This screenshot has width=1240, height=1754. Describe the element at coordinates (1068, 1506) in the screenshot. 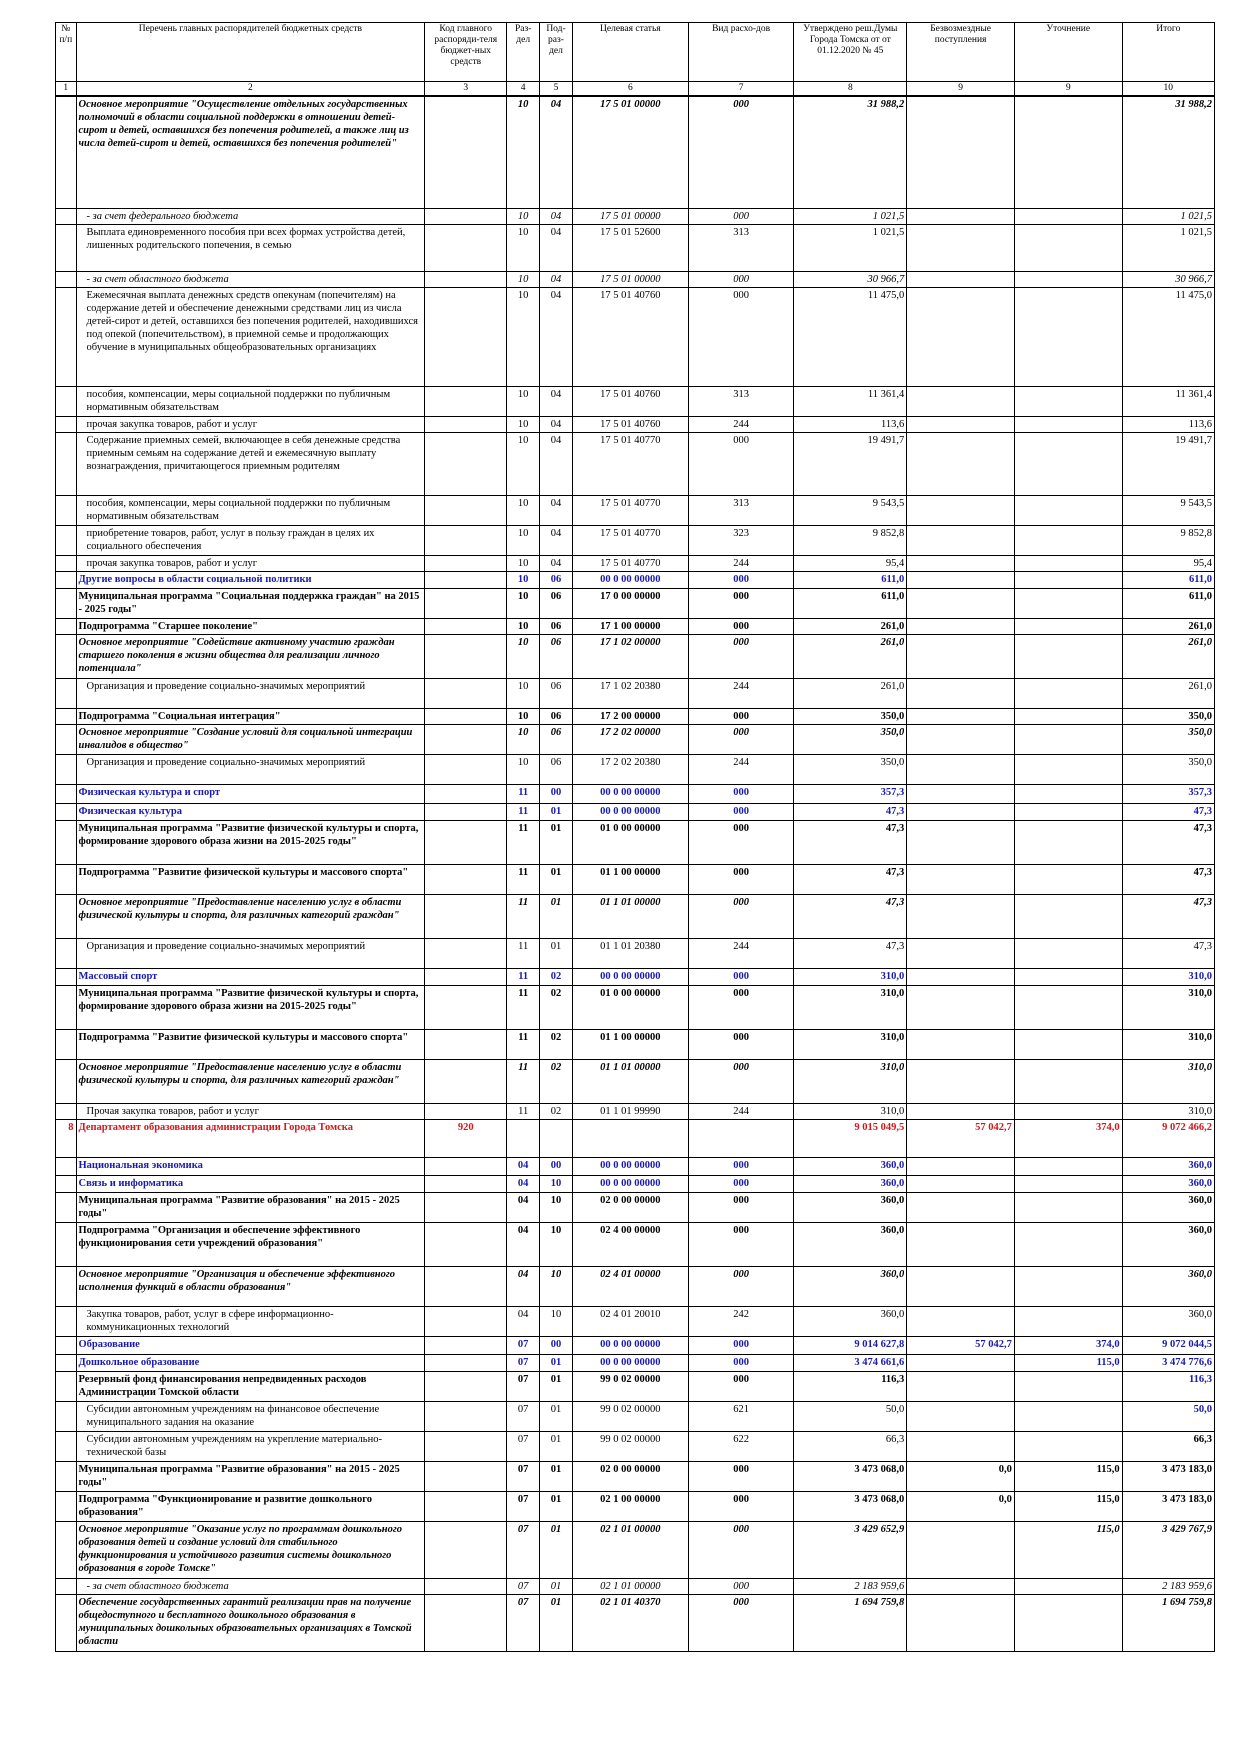

I see `row-clarification-cell: 115,0` at that location.